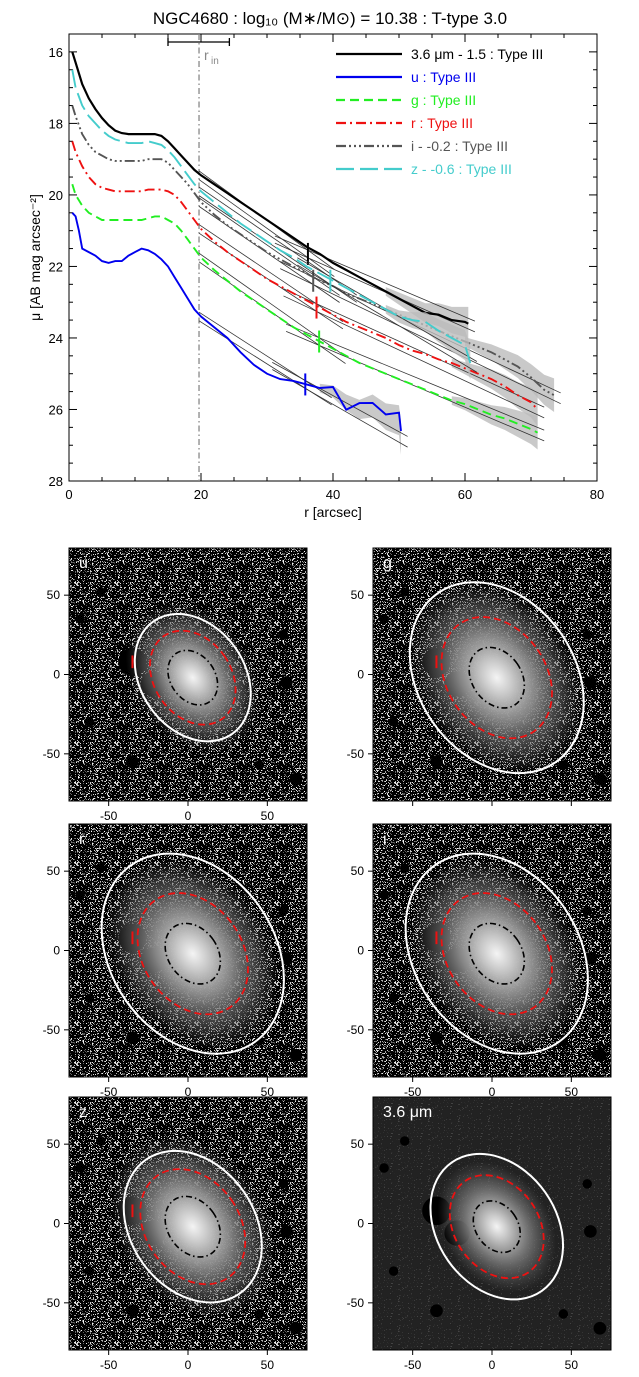  Describe the element at coordinates (206, 55) in the screenshot. I see `r-in-label: r` at that location.